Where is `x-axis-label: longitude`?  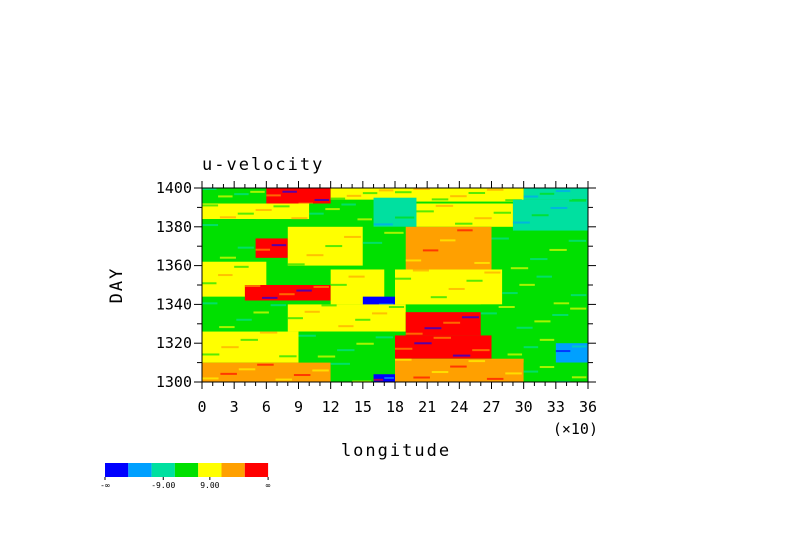 x-axis-label: longitude is located at coordinates (396, 451).